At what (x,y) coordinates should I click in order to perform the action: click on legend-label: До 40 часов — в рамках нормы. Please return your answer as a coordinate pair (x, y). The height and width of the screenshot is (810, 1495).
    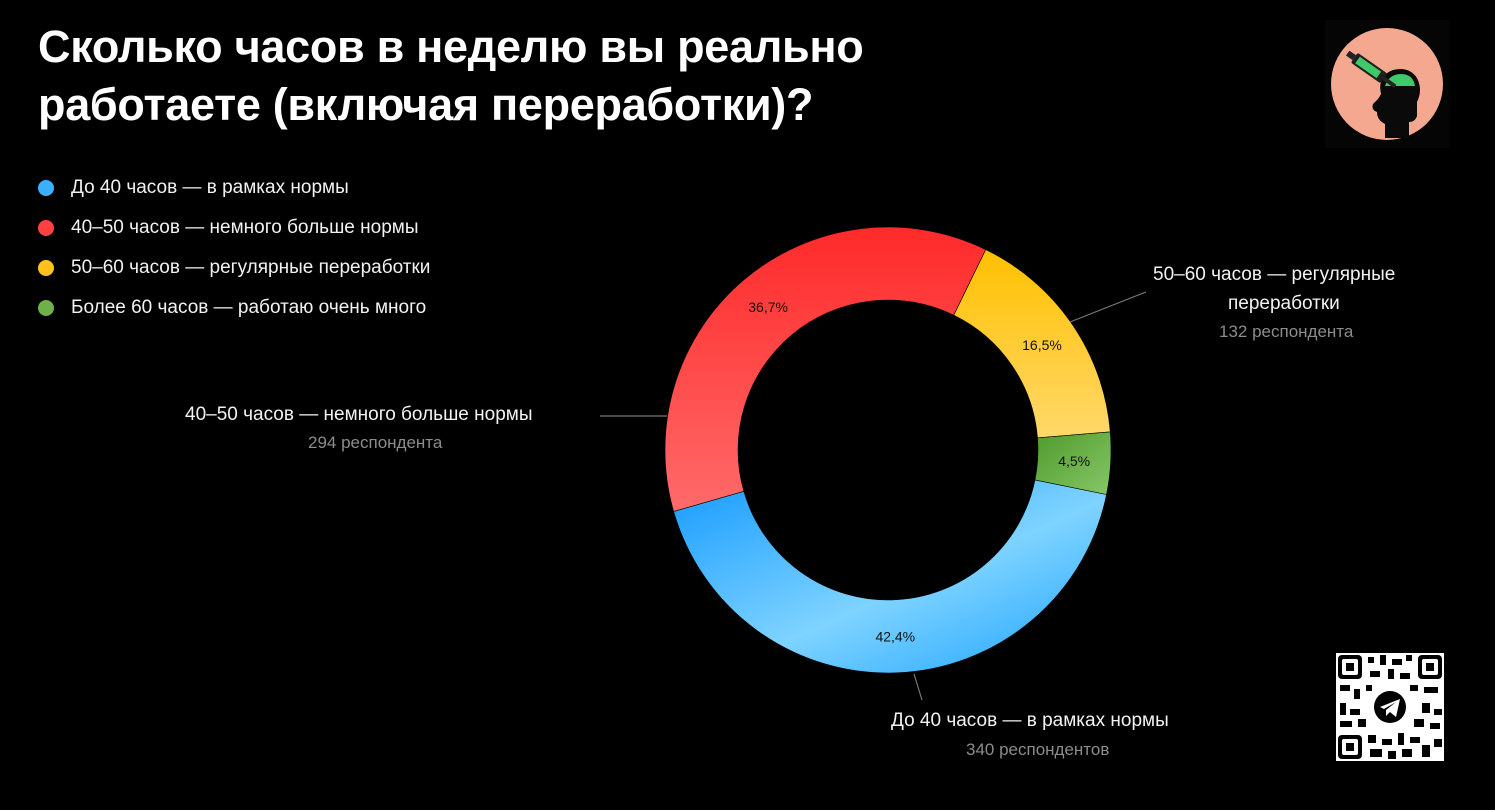
    Looking at the image, I should click on (210, 187).